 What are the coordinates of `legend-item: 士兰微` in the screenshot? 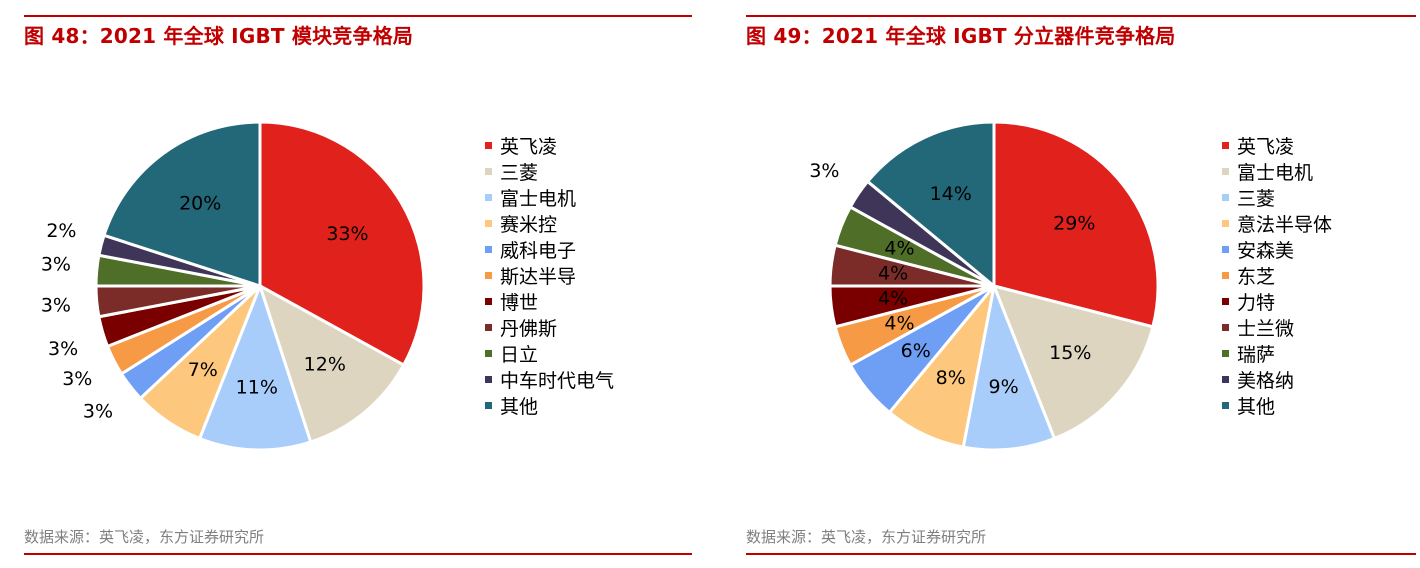 It's located at (1277, 327).